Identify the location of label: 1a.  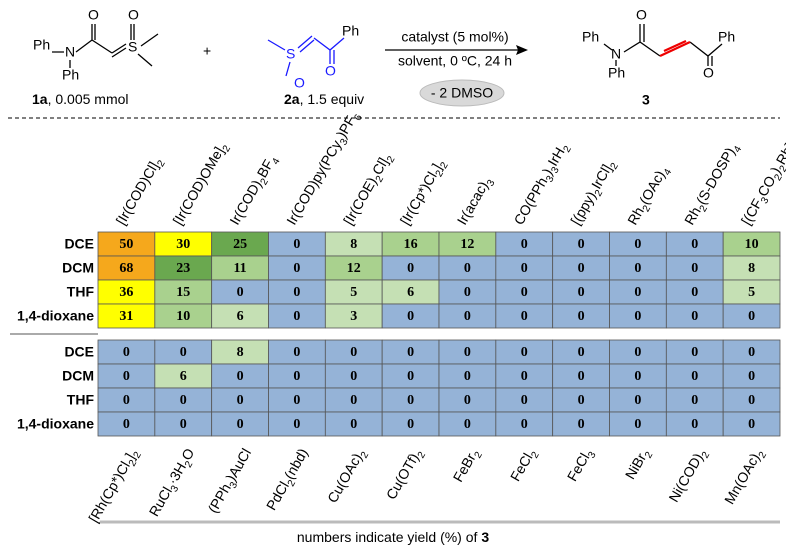
(40, 99).